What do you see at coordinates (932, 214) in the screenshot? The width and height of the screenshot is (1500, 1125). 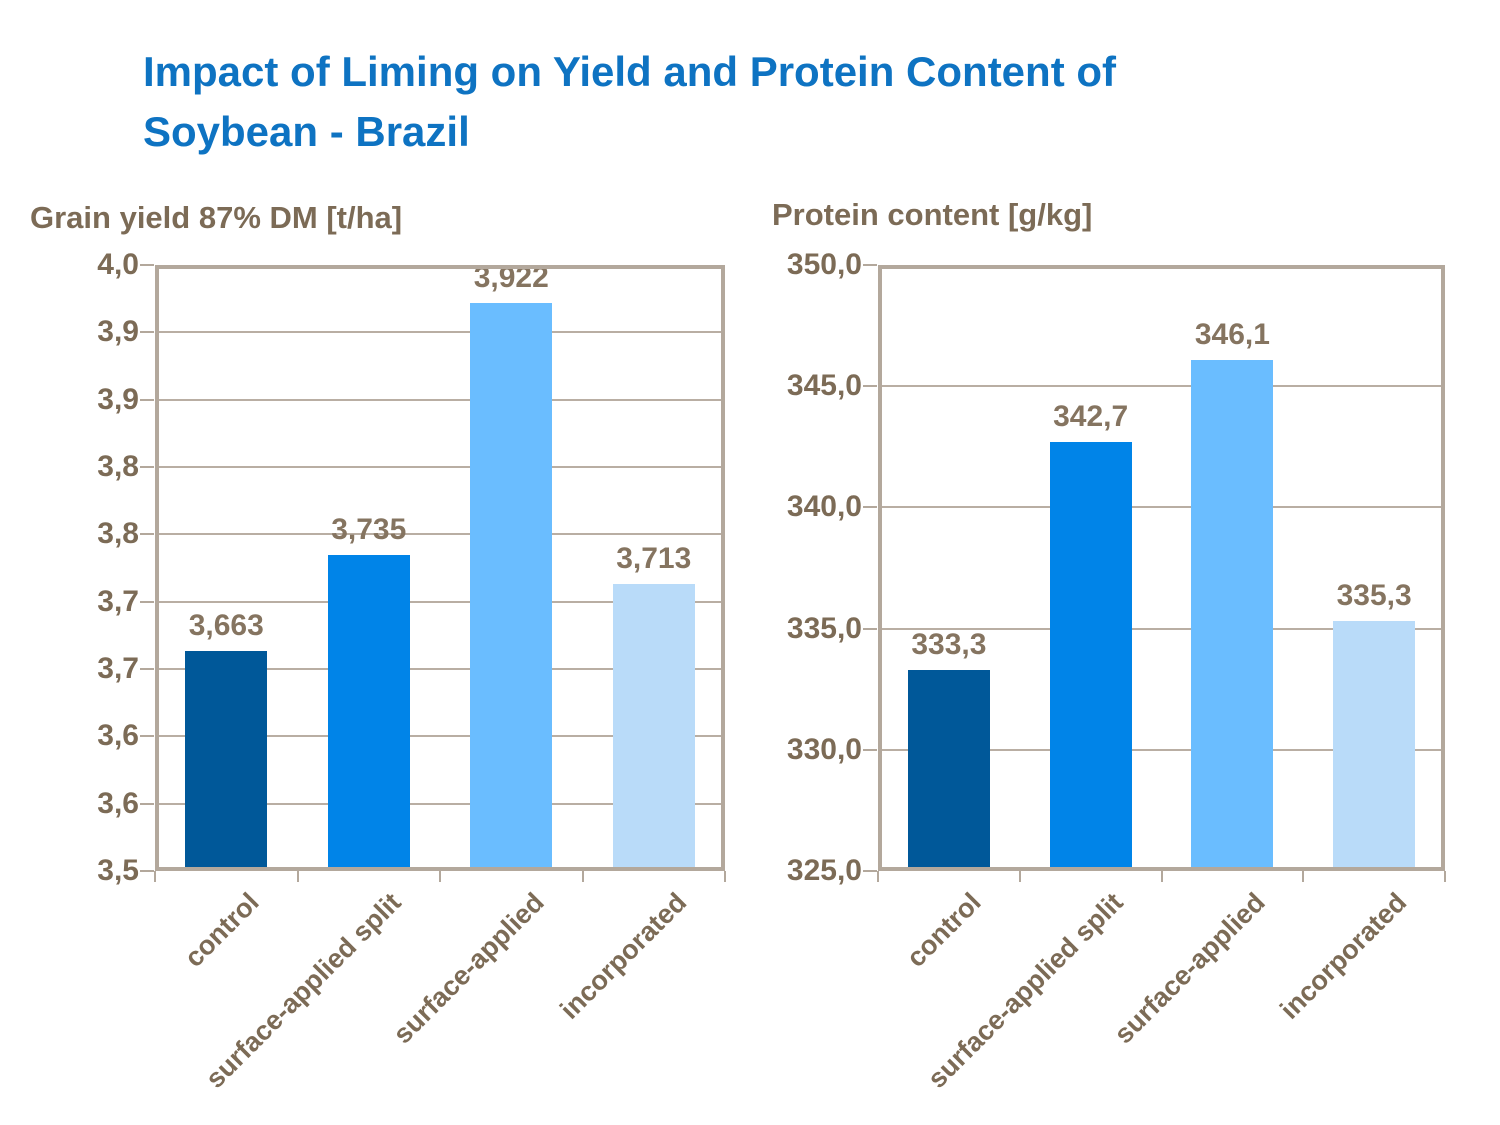 I see `axis-title-protein-content: Protein content [g/kg]` at bounding box center [932, 214].